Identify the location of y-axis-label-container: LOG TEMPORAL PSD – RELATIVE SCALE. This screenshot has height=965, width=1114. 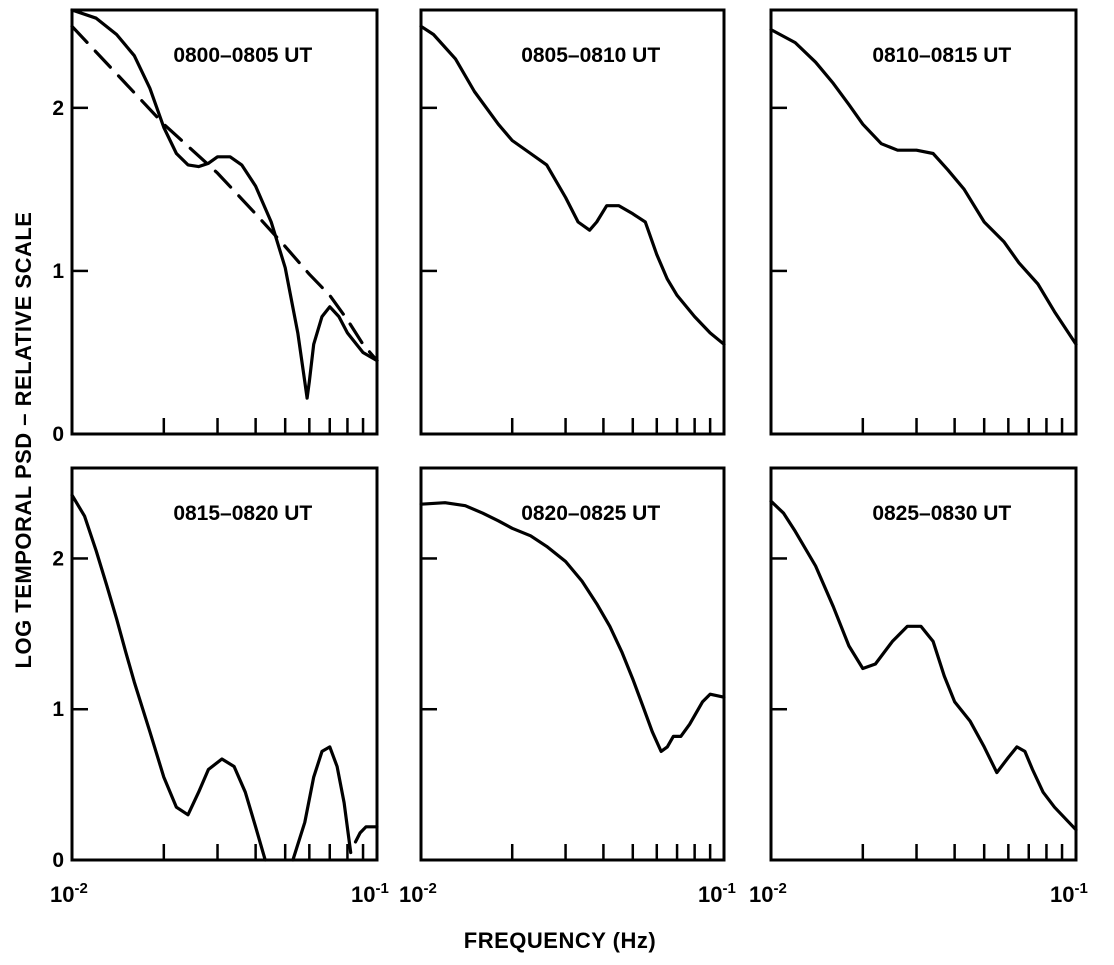
(20, 482).